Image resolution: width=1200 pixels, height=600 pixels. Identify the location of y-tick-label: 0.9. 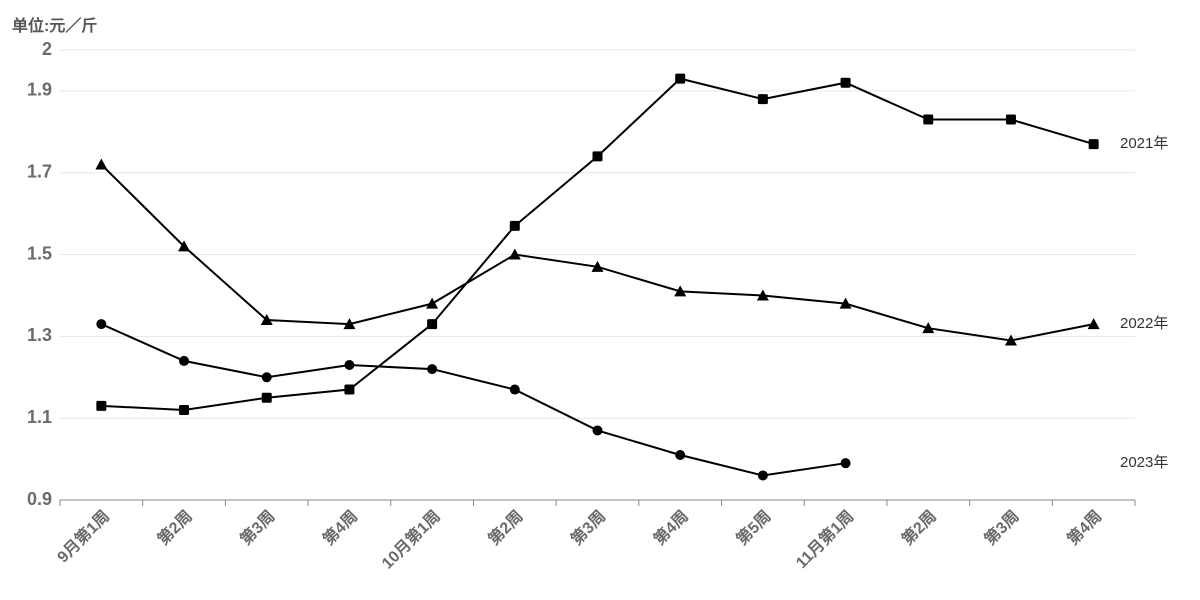
(39, 499).